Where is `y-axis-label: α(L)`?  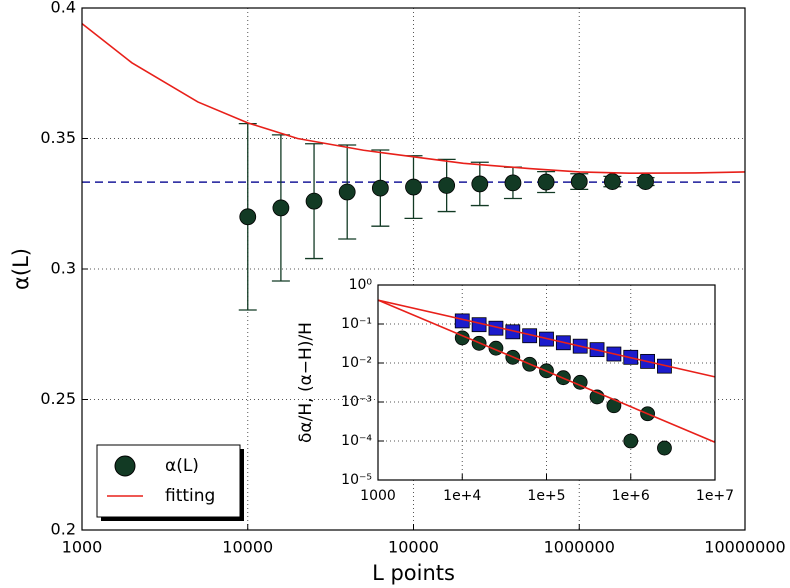
y-axis-label: α(L) is located at coordinates (21, 269).